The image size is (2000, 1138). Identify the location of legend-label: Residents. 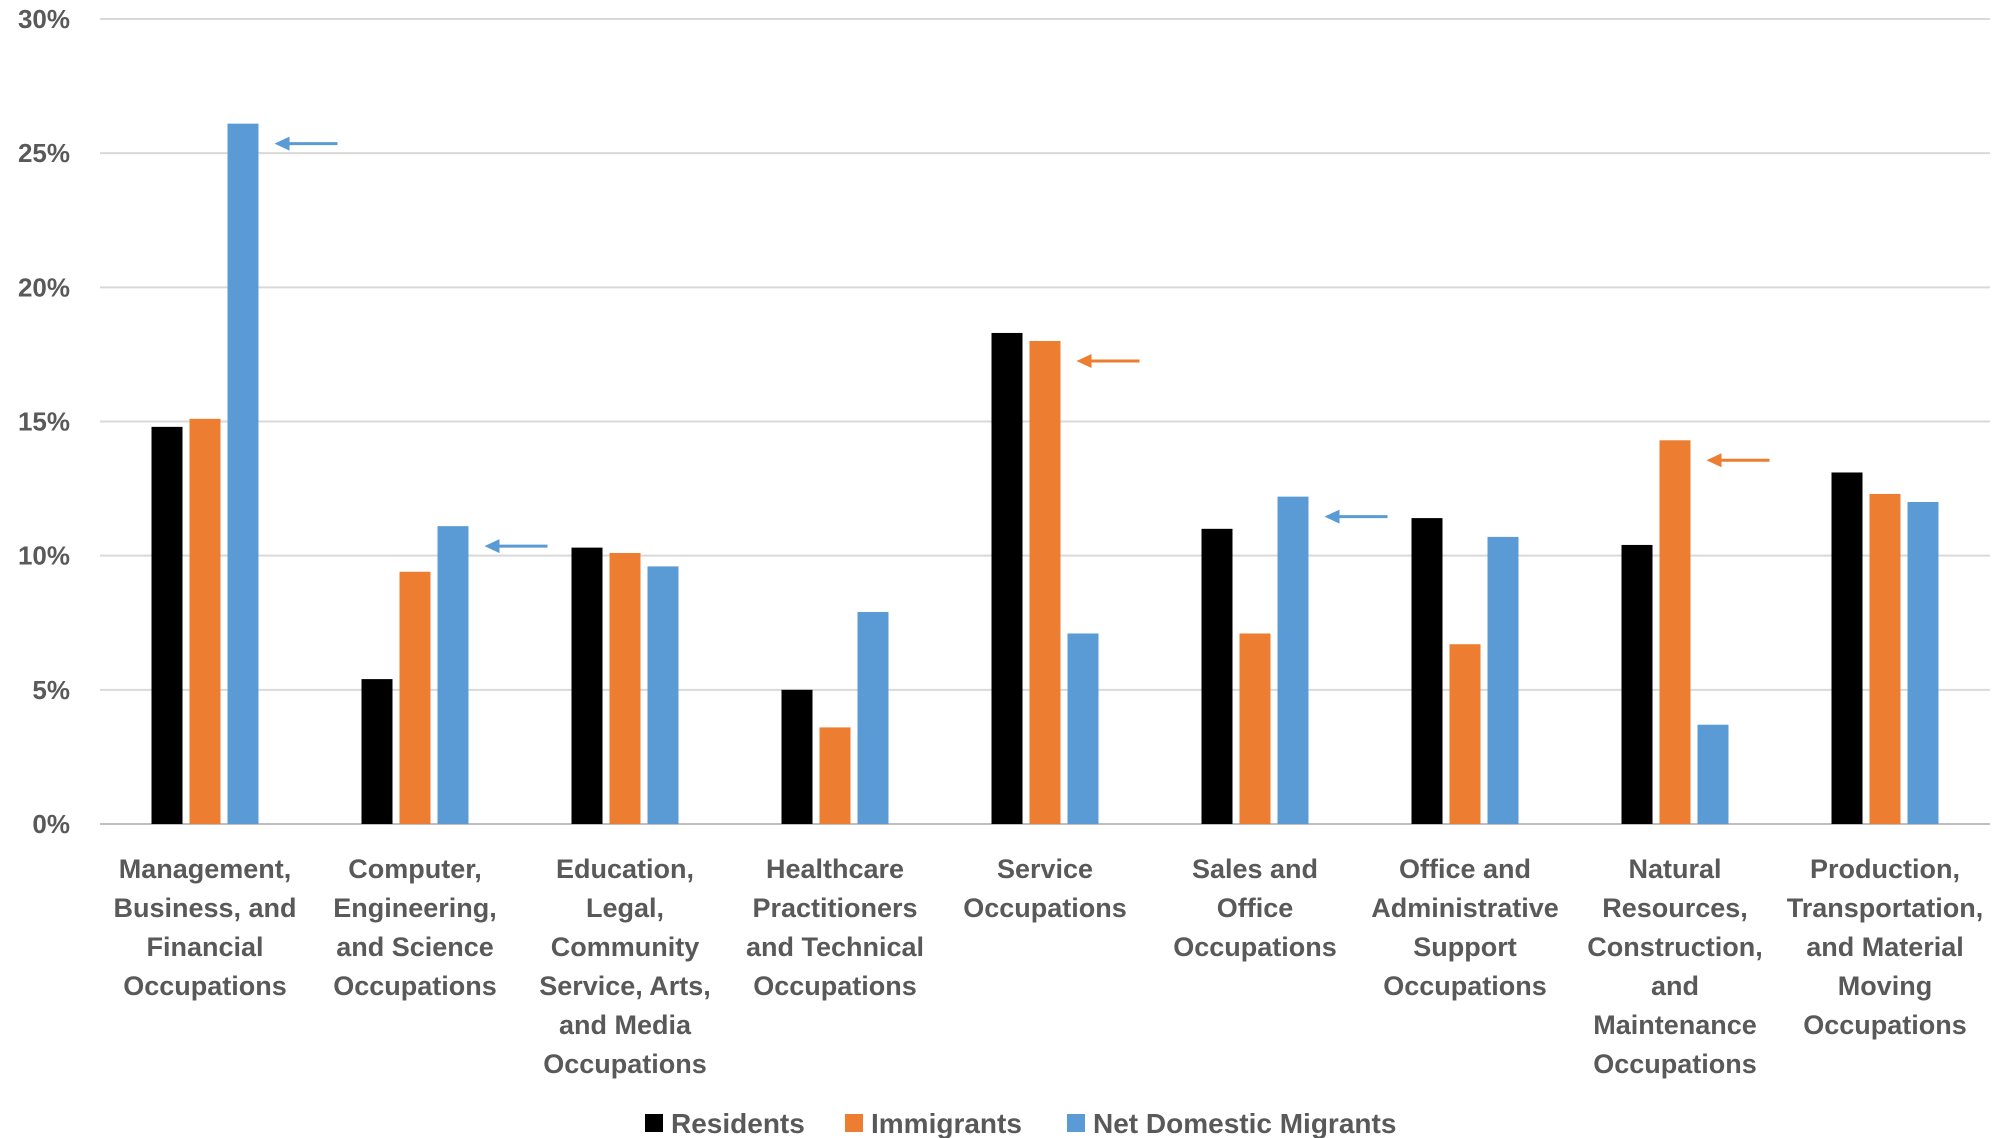
(738, 1123).